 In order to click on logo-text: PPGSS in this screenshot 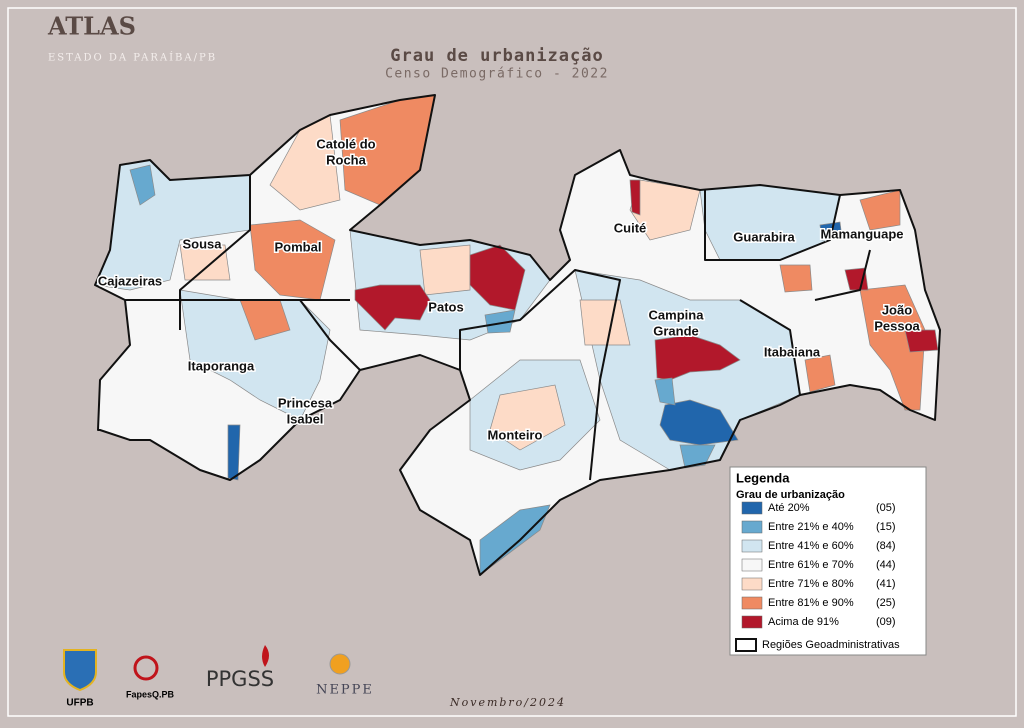, I will do `click(240, 679)`.